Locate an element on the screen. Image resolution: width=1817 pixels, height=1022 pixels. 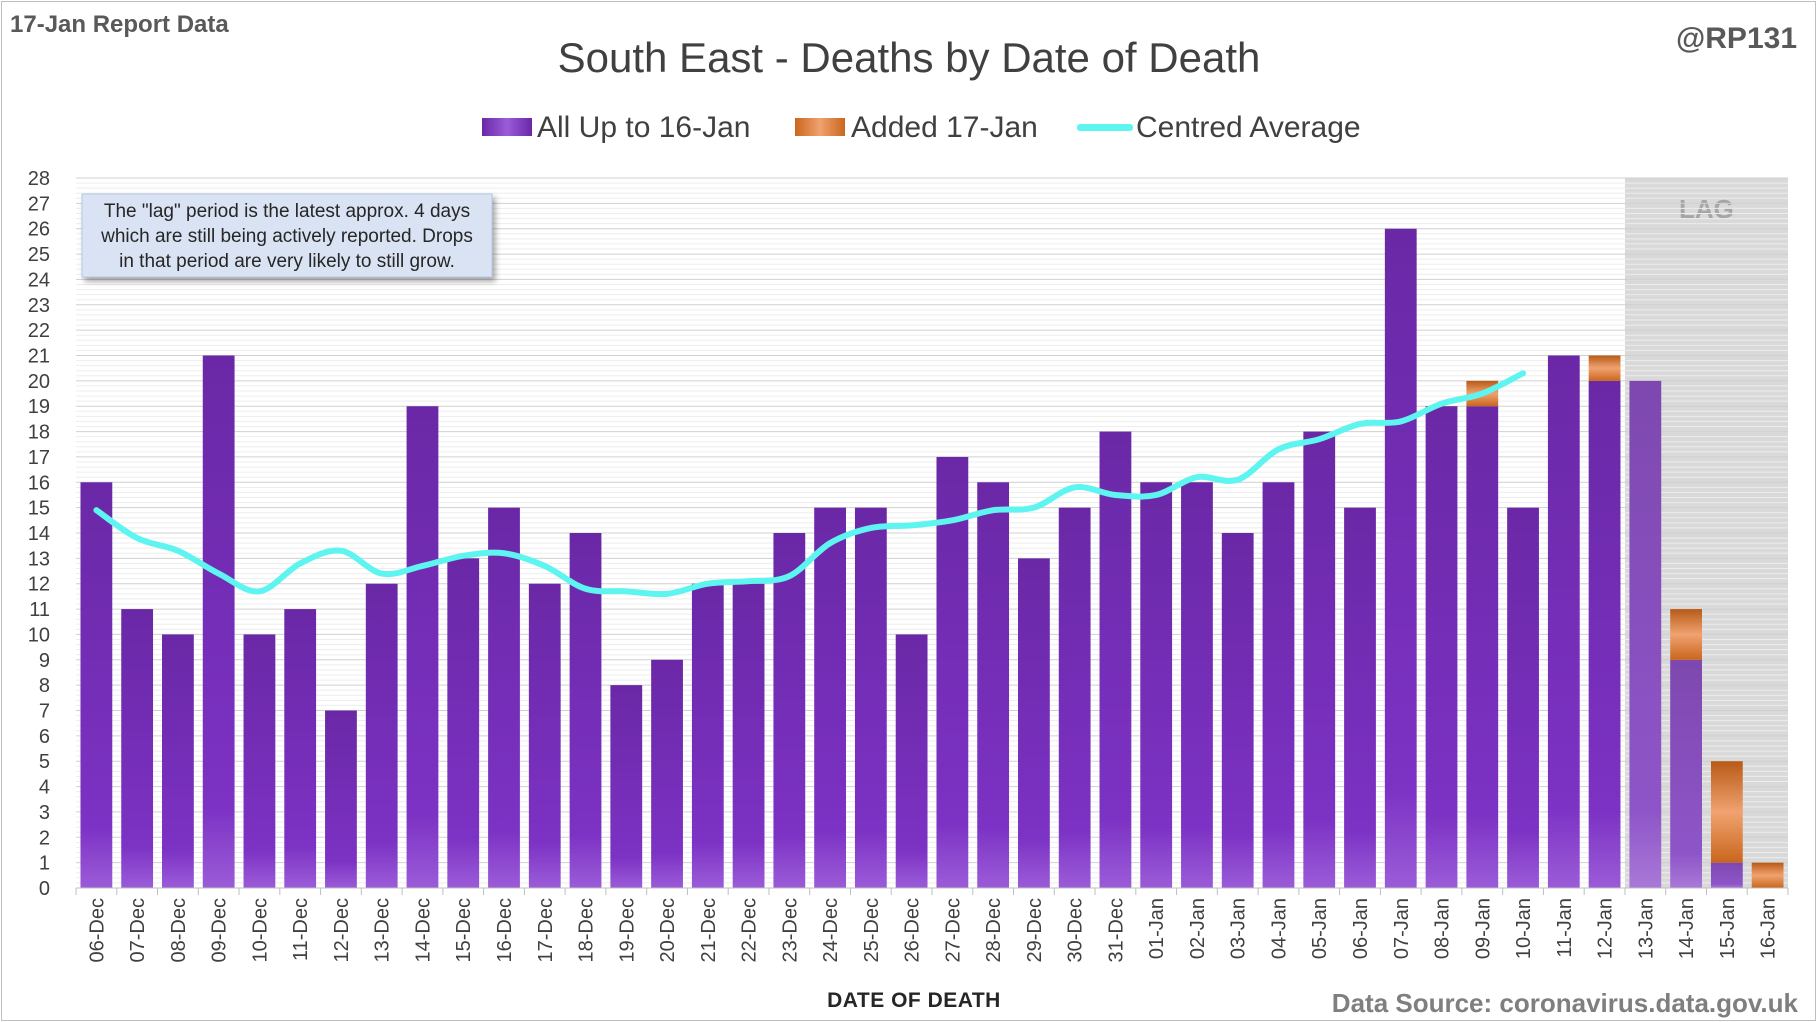
y-tick-label: 15 is located at coordinates (39, 509).